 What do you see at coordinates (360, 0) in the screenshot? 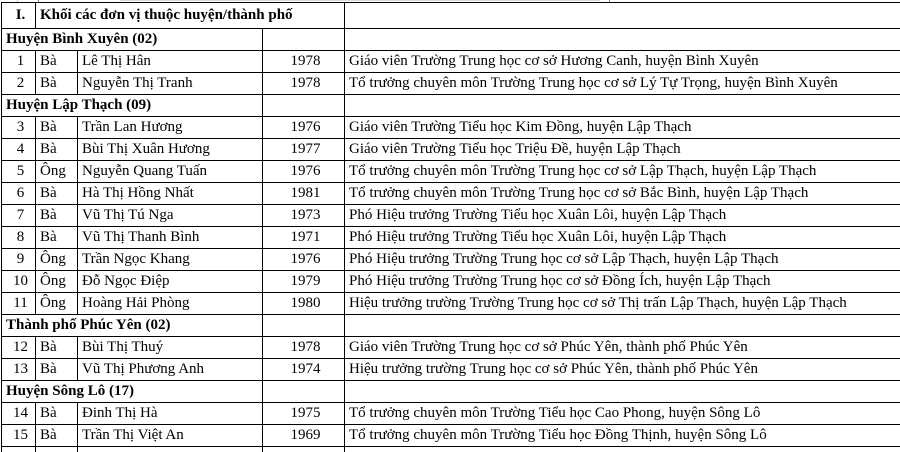
I see `gridline-segment` at bounding box center [360, 0].